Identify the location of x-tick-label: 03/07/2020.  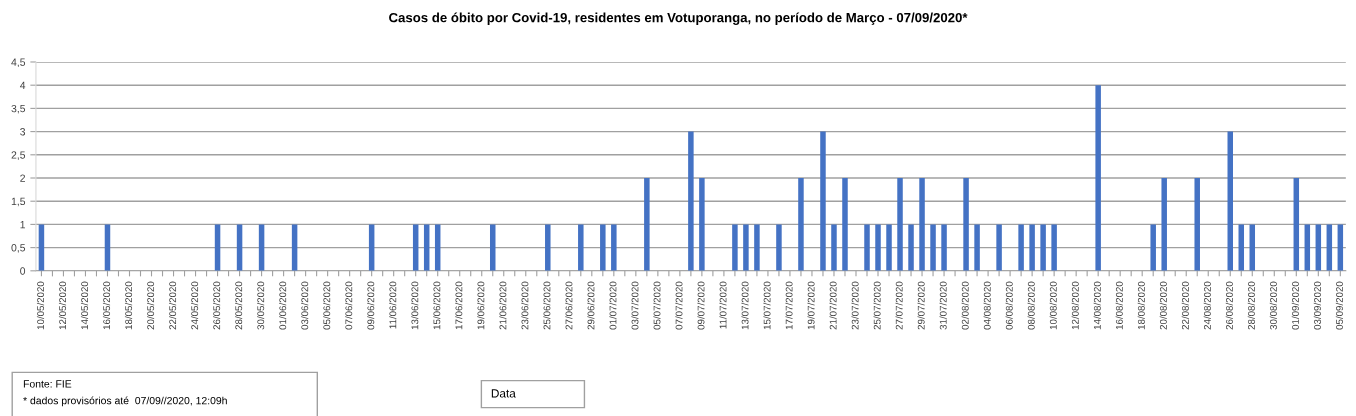
(635, 305).